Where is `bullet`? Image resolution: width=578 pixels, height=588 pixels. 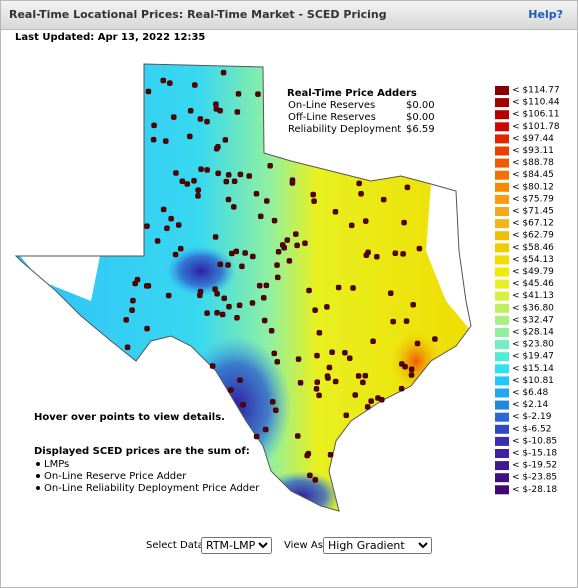
bullet is located at coordinates (38, 488).